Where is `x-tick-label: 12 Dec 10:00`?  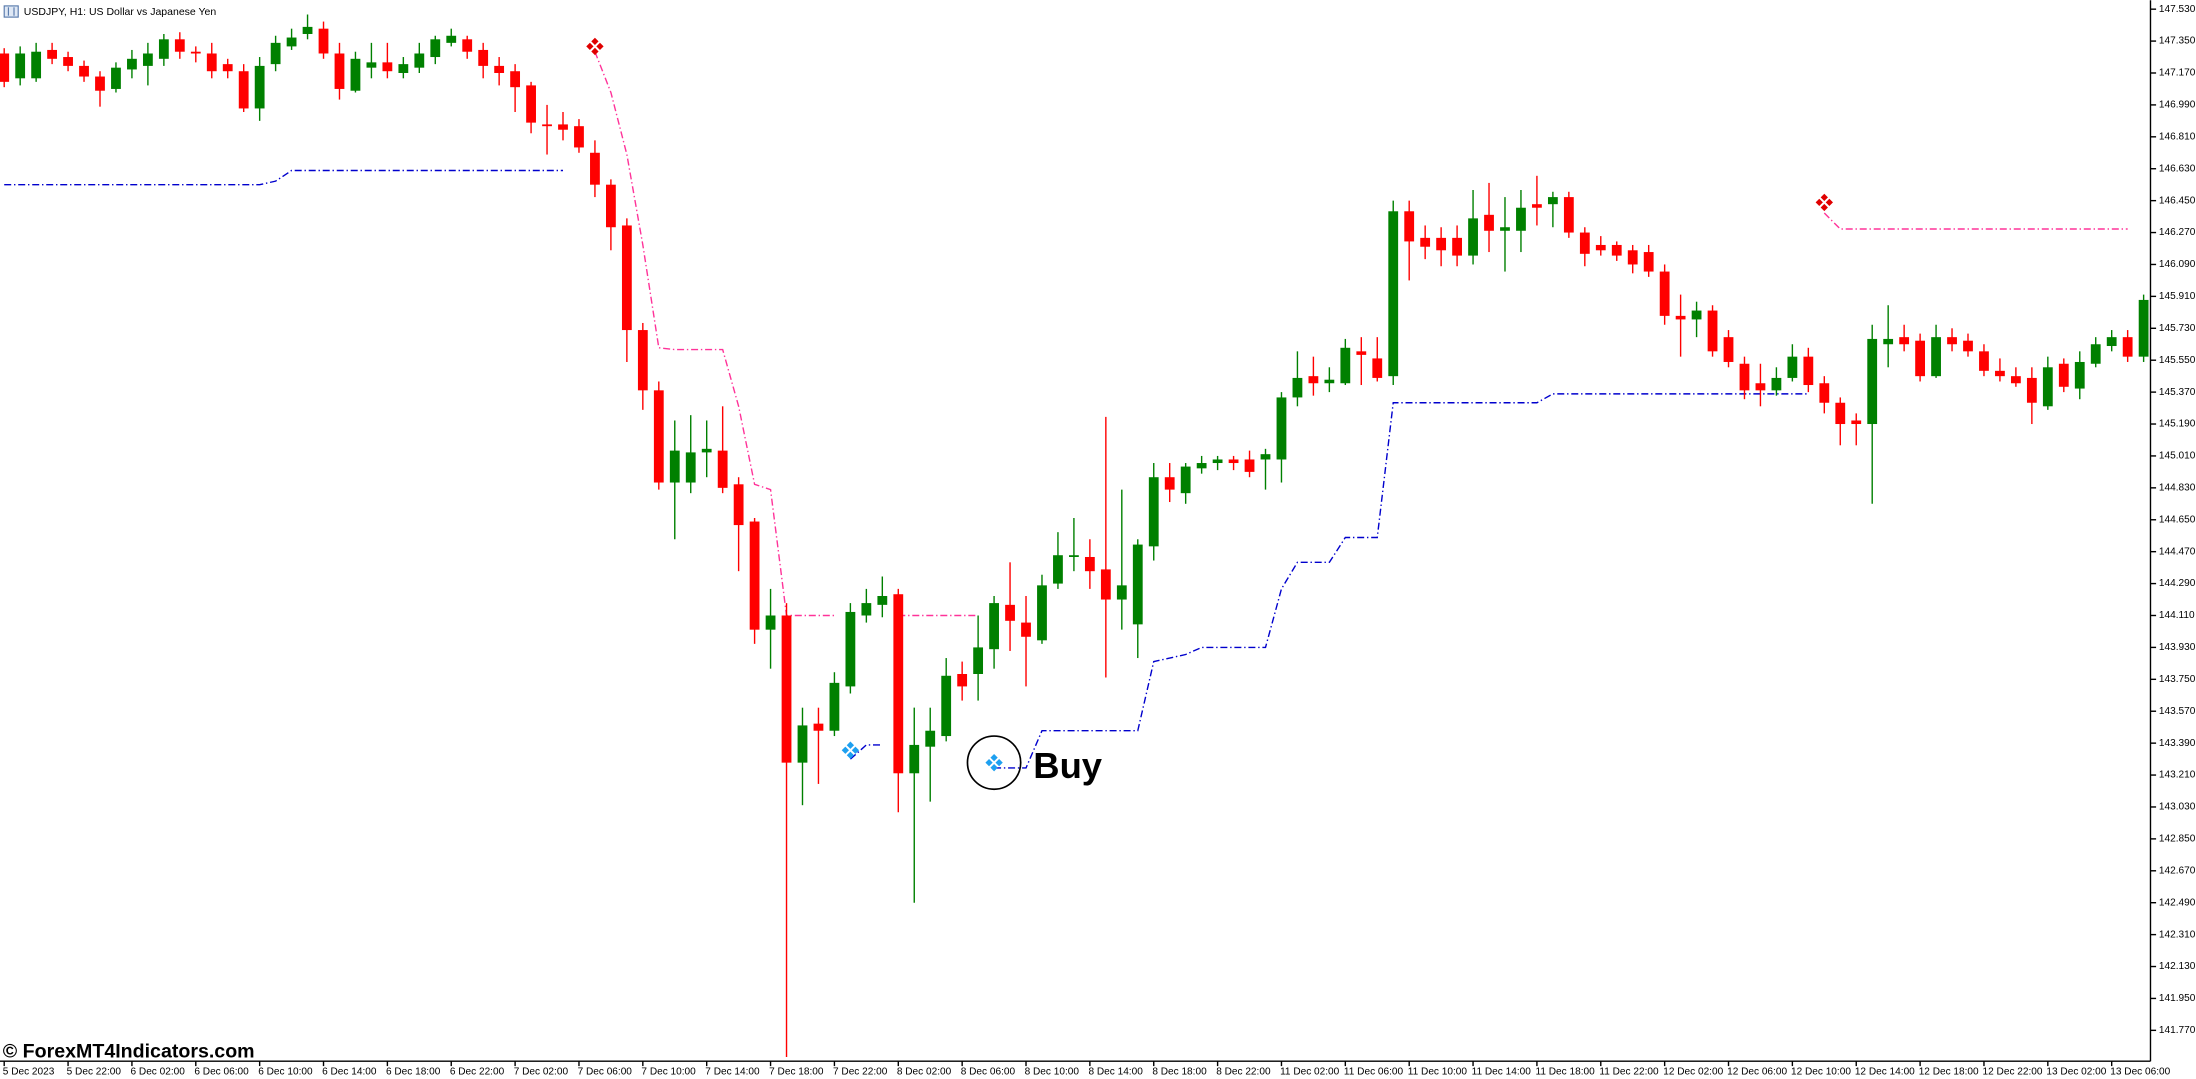 x-tick-label: 12 Dec 10:00 is located at coordinates (1821, 1071).